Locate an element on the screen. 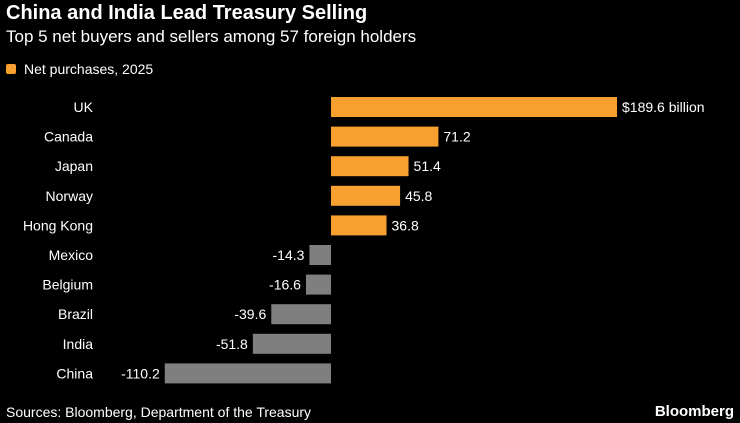  data-label: 45.8 is located at coordinates (418, 196).